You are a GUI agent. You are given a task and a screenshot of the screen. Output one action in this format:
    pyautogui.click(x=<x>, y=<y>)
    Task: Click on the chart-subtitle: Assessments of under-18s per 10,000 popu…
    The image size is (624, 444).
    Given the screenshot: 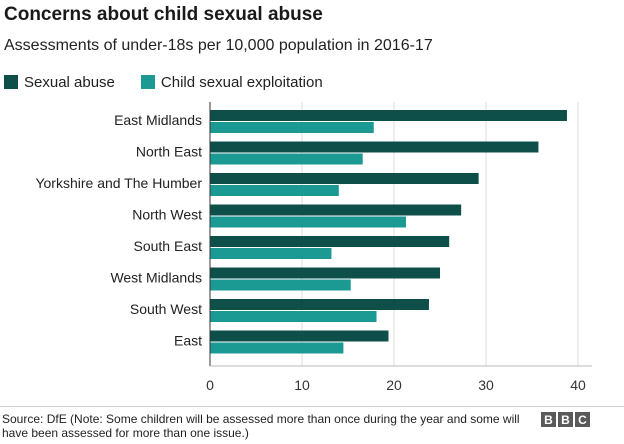 What is the action you would take?
    pyautogui.click(x=218, y=45)
    